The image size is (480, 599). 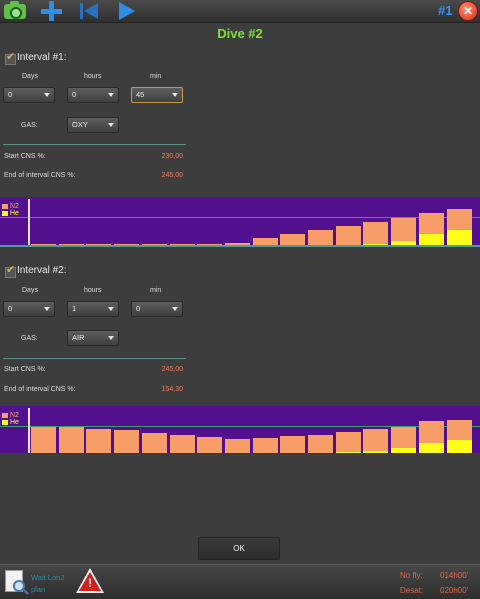 I want to click on legend-n2: N2, so click(x=14, y=415).